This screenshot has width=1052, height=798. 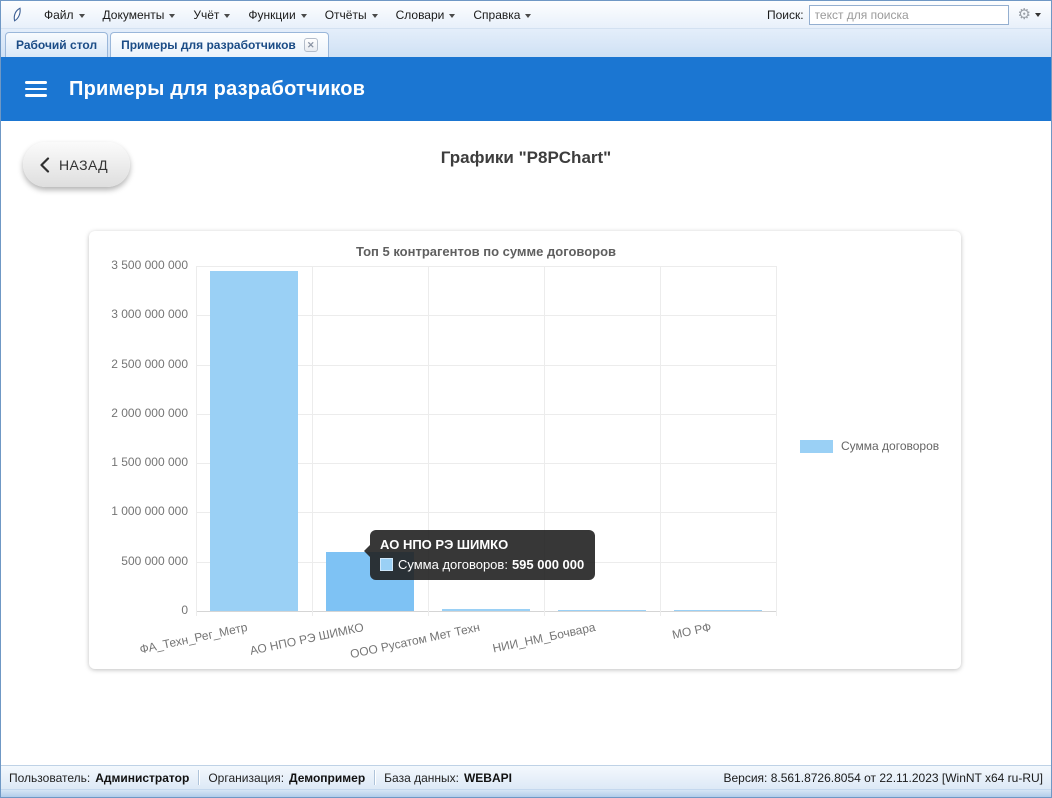 I want to click on tooltip-swatch, so click(x=386, y=565).